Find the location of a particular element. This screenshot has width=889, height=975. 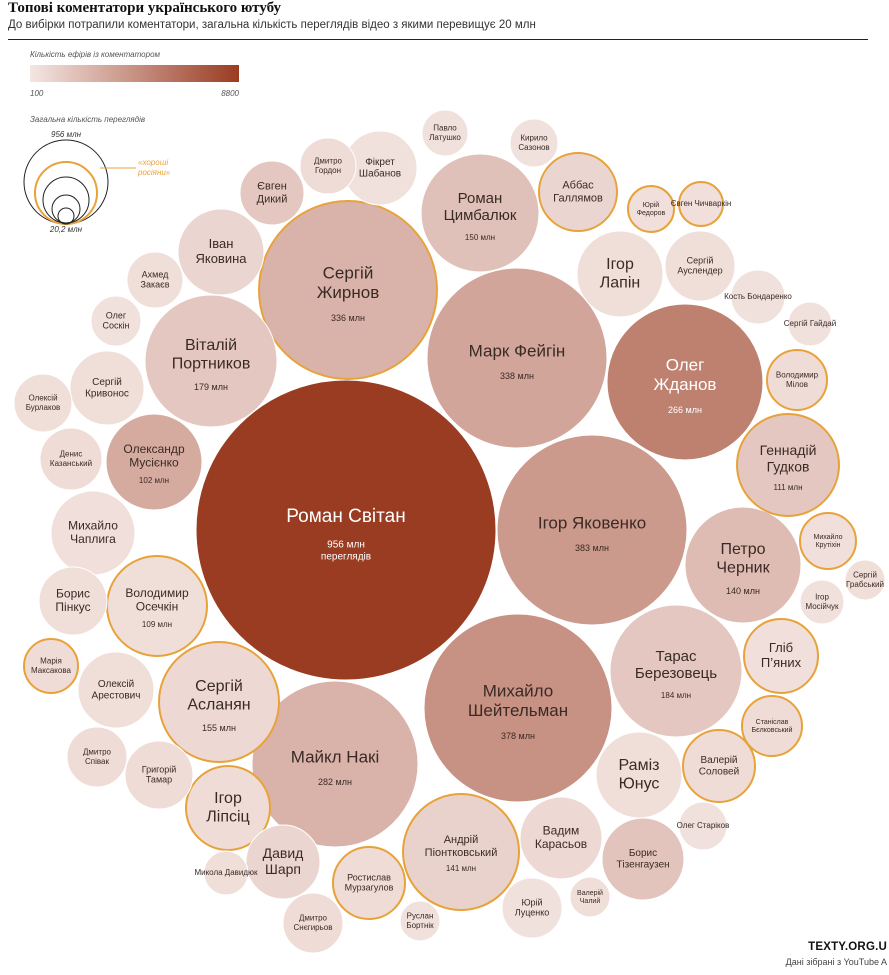

bubble-22: Ігор Ліпсіц is located at coordinates (228, 808).